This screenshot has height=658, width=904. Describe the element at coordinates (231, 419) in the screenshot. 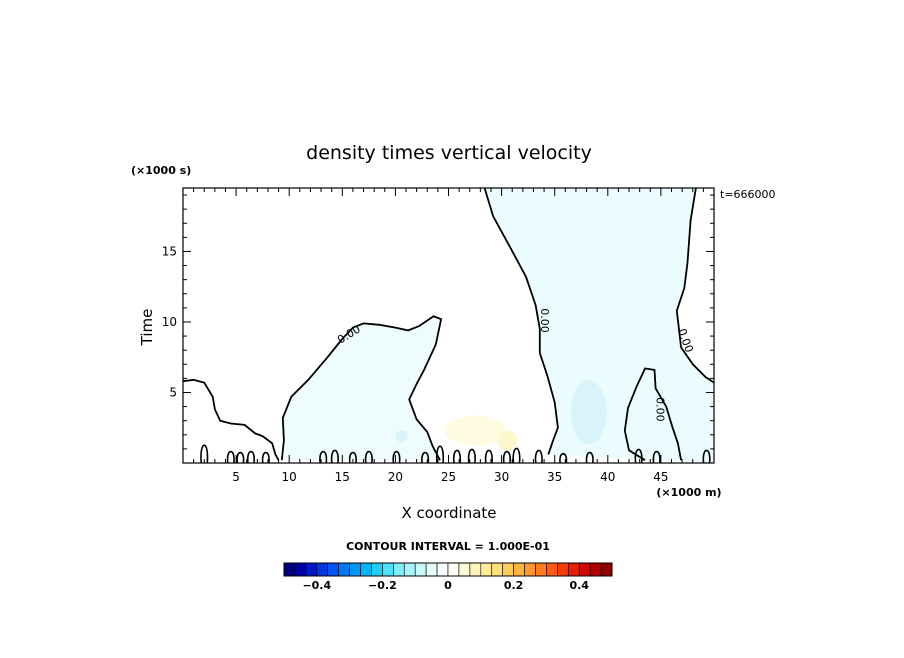

I see `contour-left-blob` at that location.